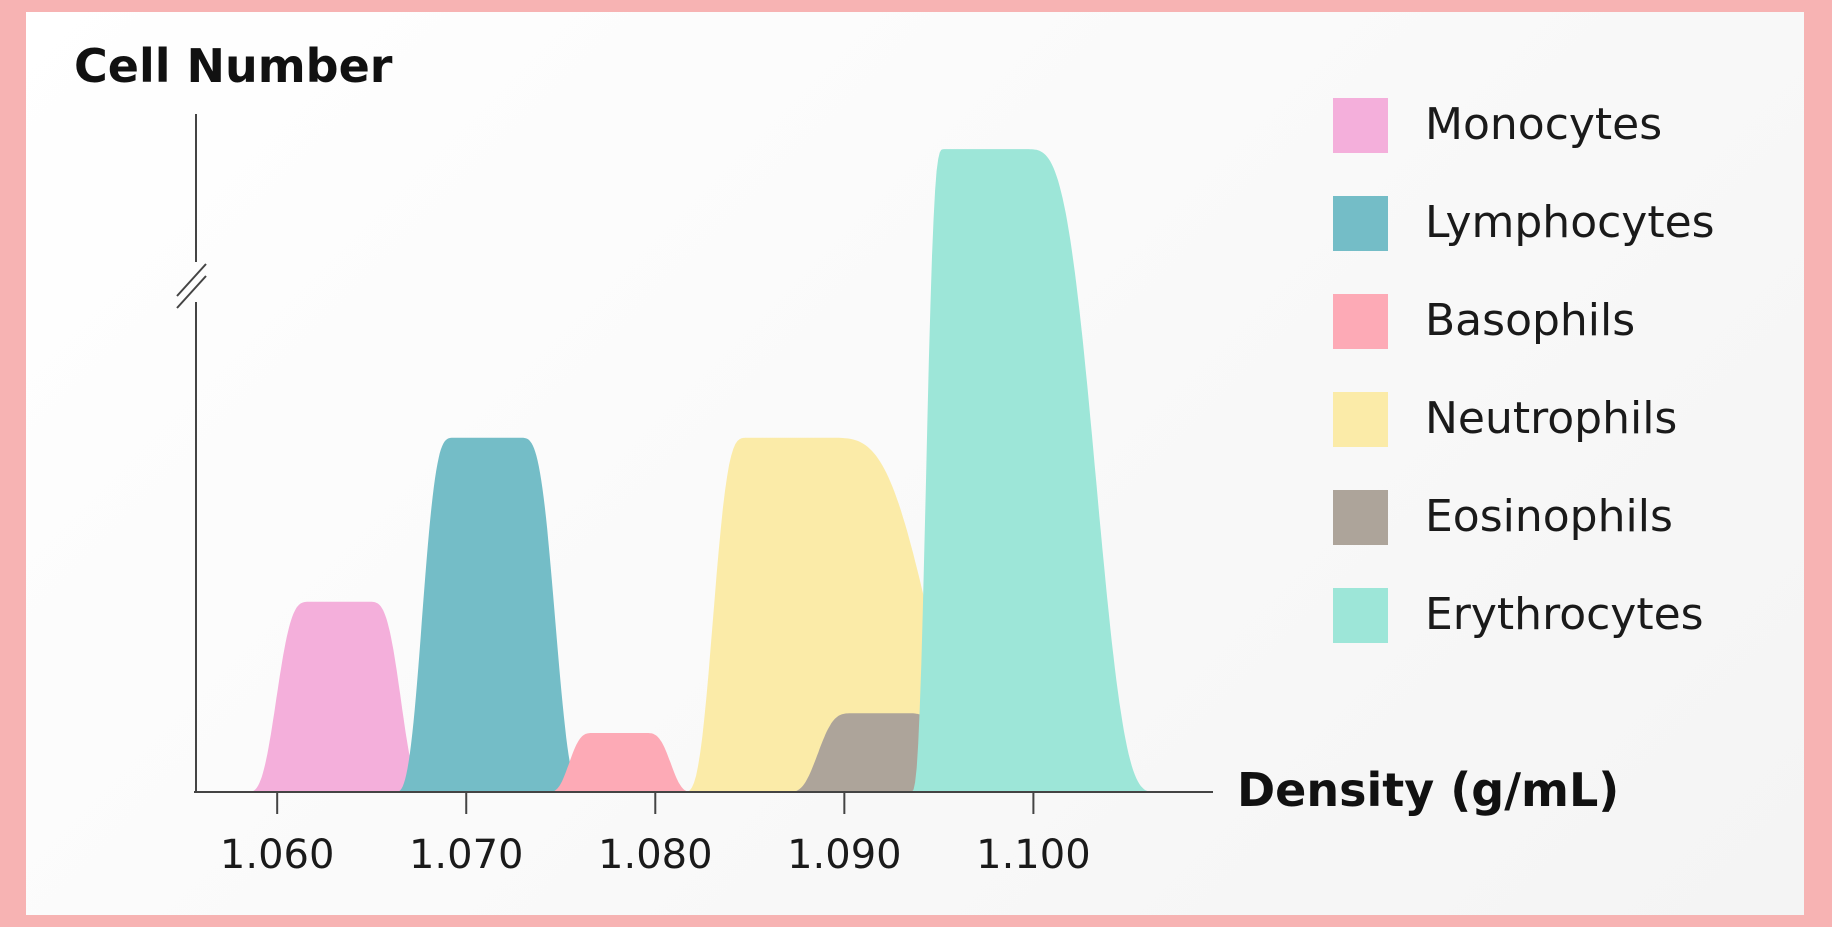 Image resolution: width=1832 pixels, height=927 pixels. Describe the element at coordinates (620, 762) in the screenshot. I see `area-basophils` at that location.